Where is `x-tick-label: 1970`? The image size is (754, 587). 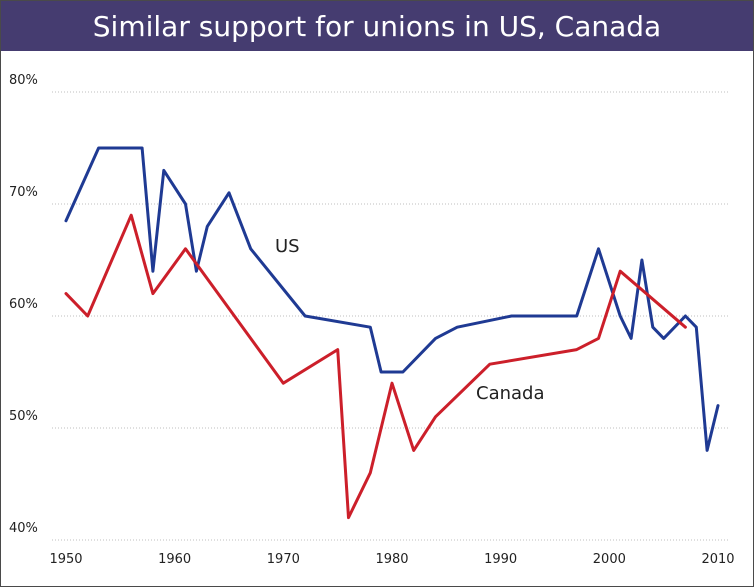 x-tick-label: 1970 is located at coordinates (283, 559).